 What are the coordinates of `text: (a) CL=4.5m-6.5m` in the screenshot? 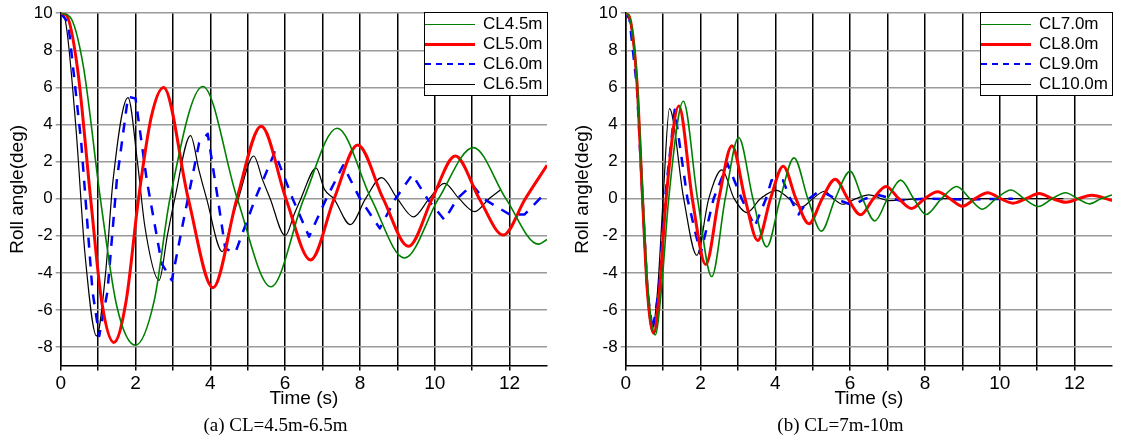 It's located at (275, 424).